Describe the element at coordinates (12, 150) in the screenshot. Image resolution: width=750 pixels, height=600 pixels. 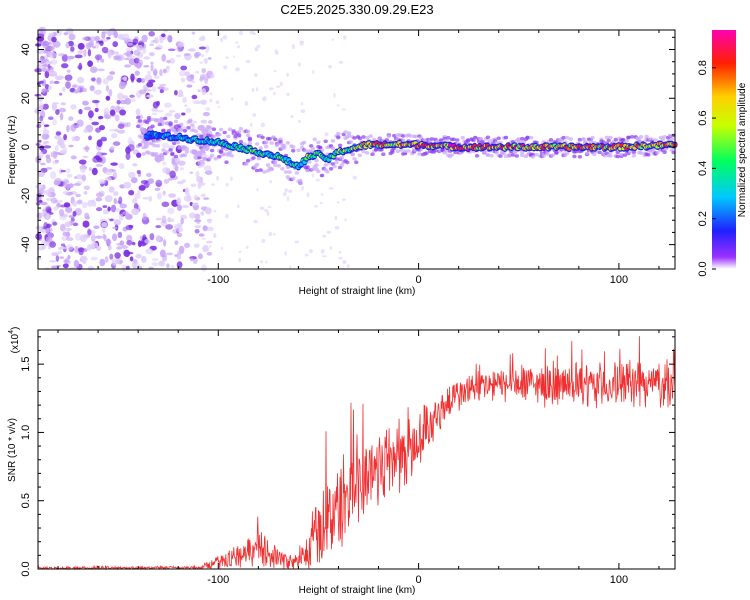
I see `spectrogram-y-axis-title: Frequency (Hz)` at that location.